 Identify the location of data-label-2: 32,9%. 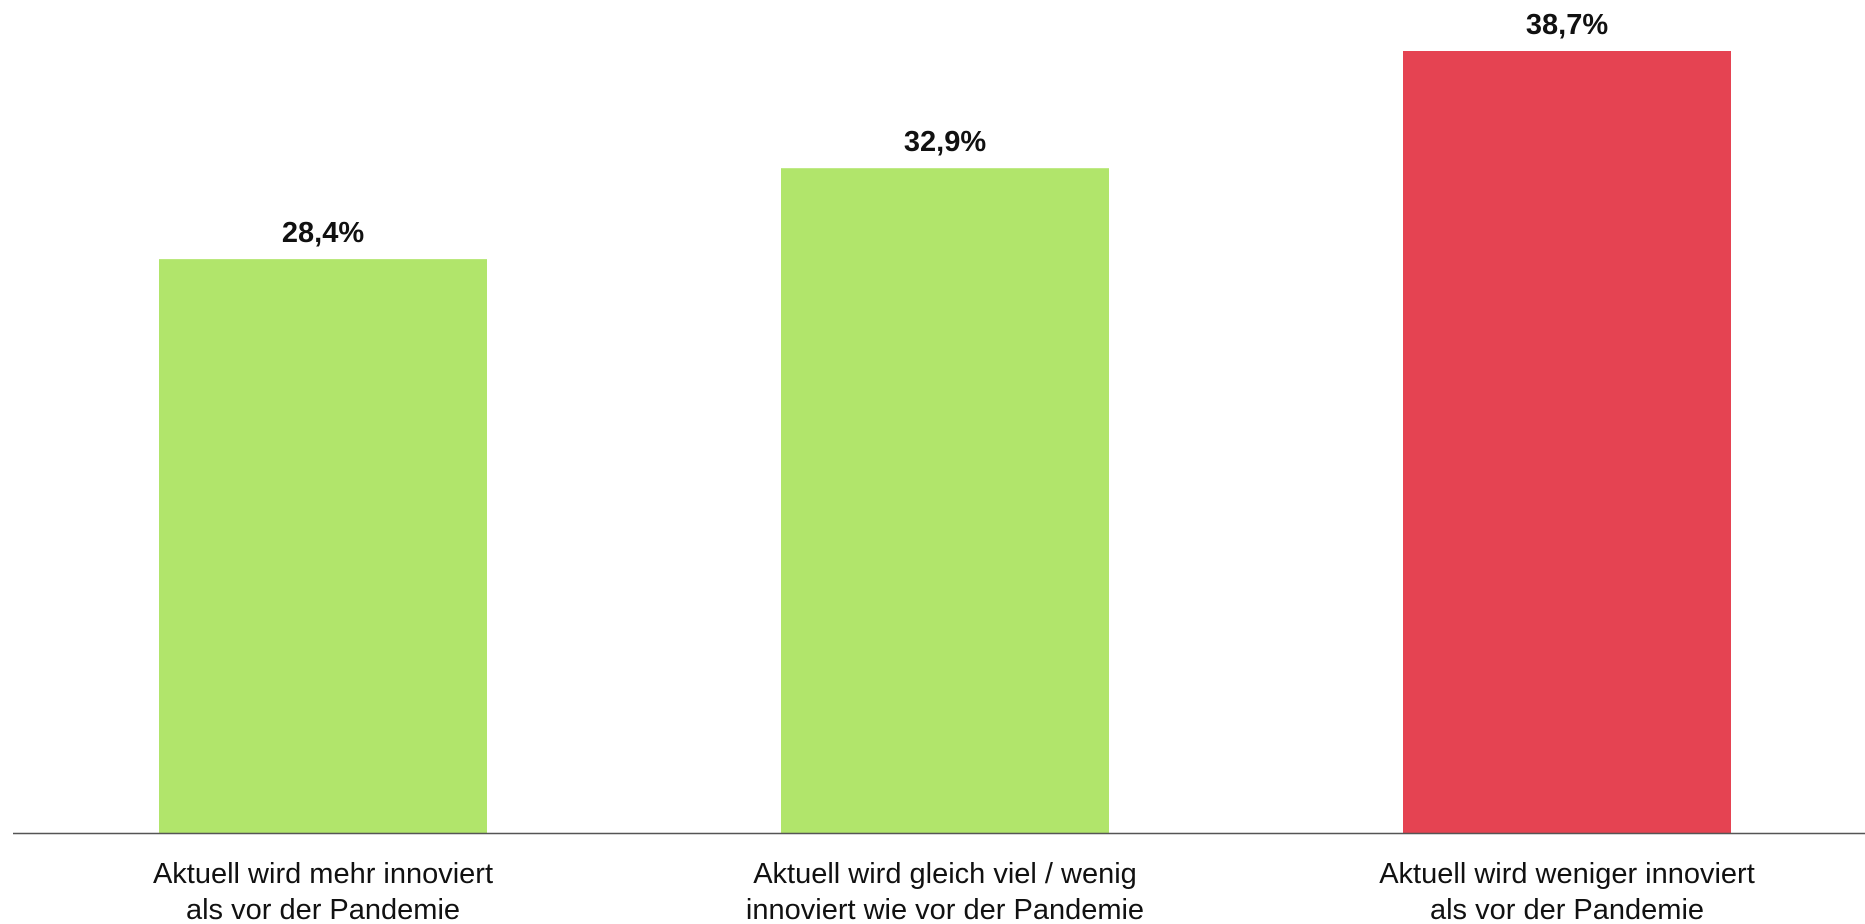
(945, 142).